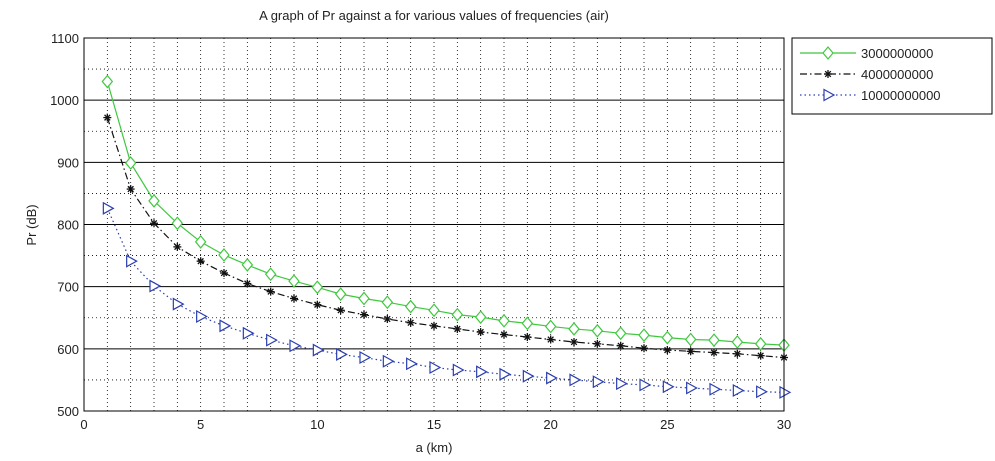  I want to click on y-tick-label: 600, so click(68, 349).